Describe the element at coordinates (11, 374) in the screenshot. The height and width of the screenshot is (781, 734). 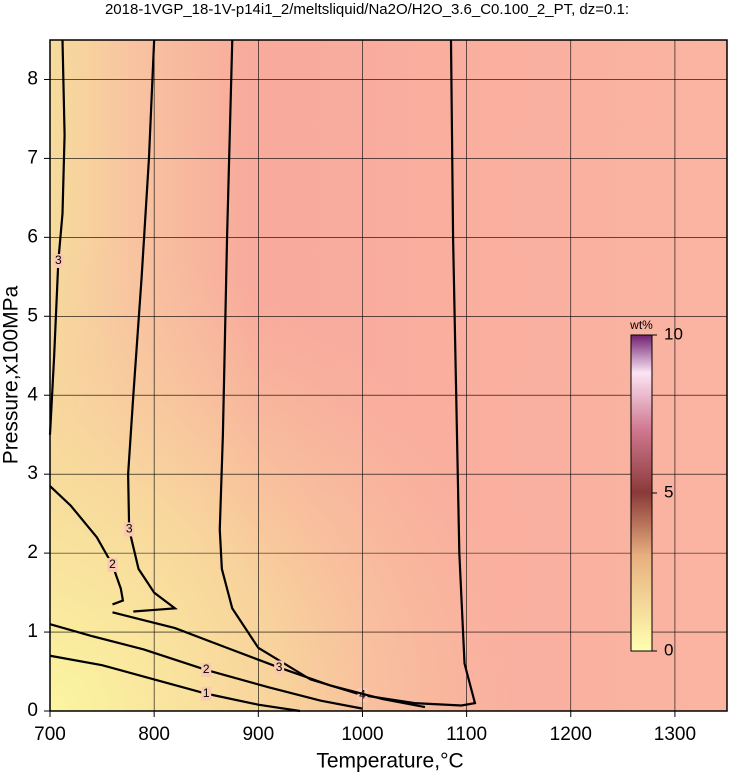
I see `y-axis-label: Pressure,x100MPa` at that location.